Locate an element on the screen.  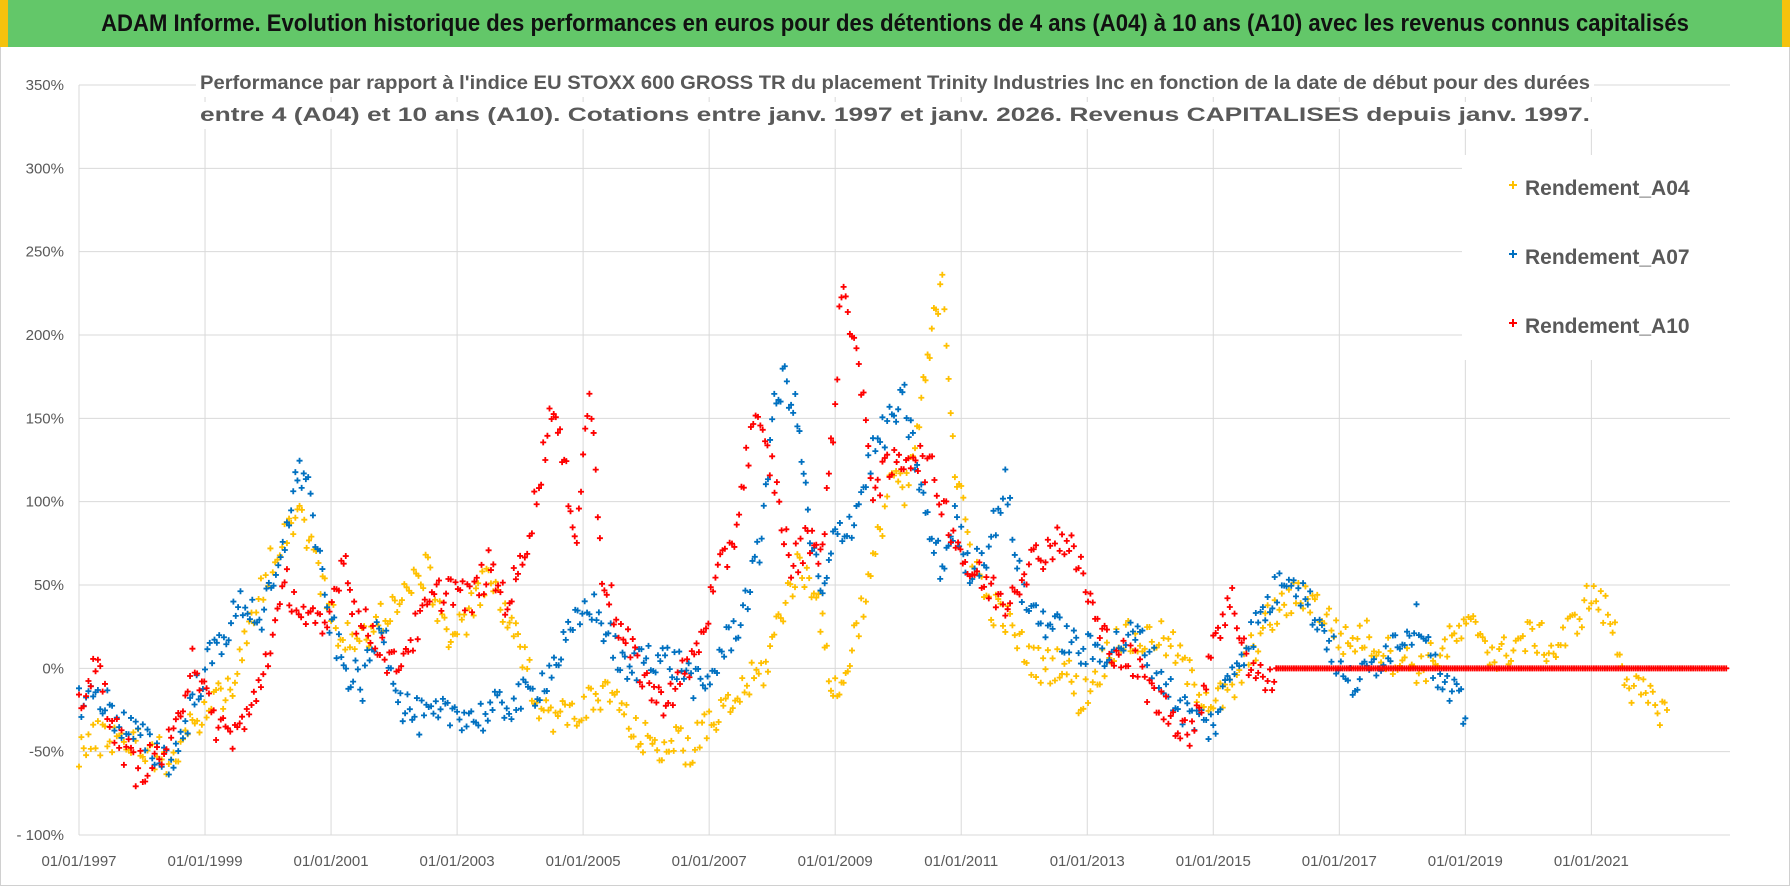
y-tick-label: 350% is located at coordinates (45, 85).